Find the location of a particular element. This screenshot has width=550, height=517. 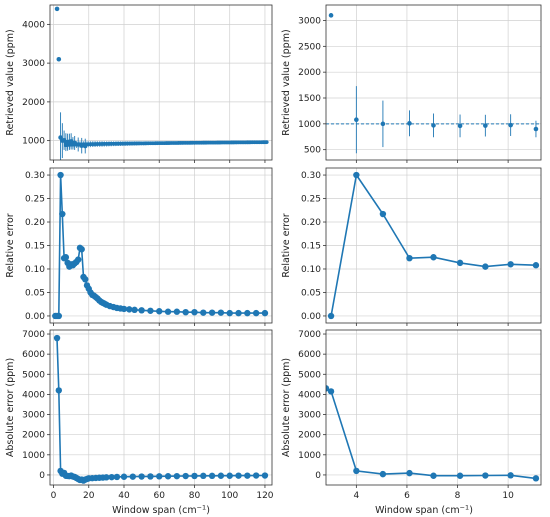

y-tick-label: 0.15 is located at coordinates (35, 247).